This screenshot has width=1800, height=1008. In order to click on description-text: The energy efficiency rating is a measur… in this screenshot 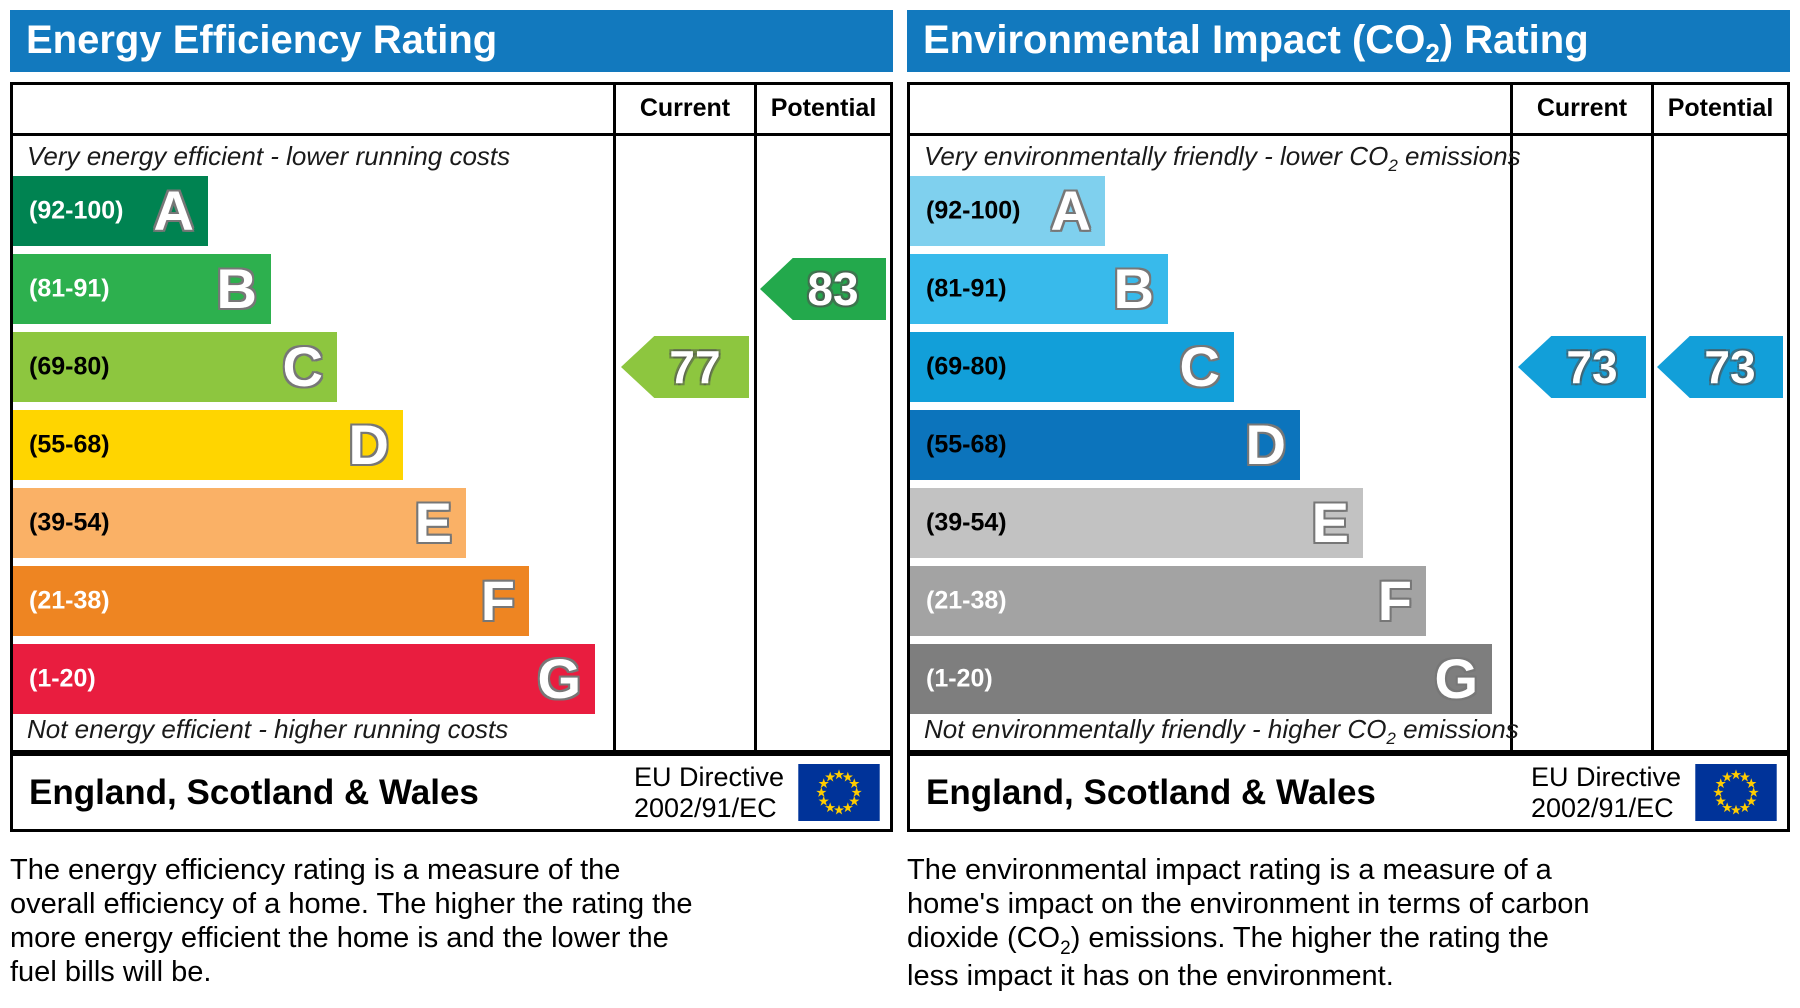, I will do `click(351, 921)`.